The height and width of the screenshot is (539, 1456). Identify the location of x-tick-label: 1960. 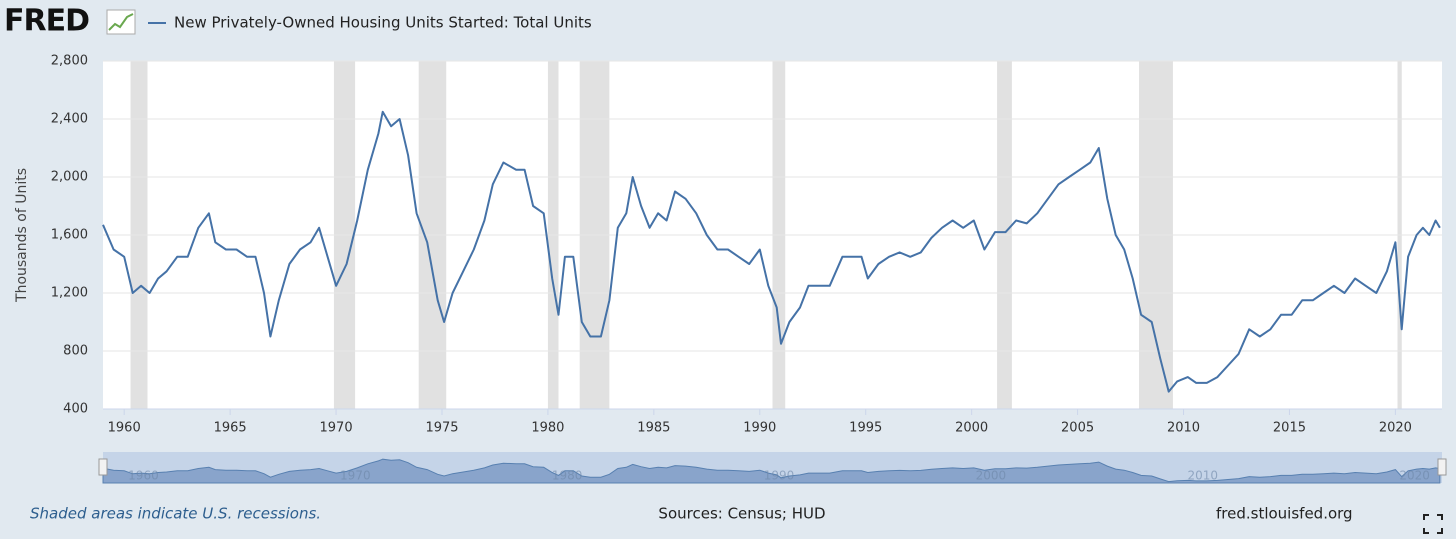
(124, 428).